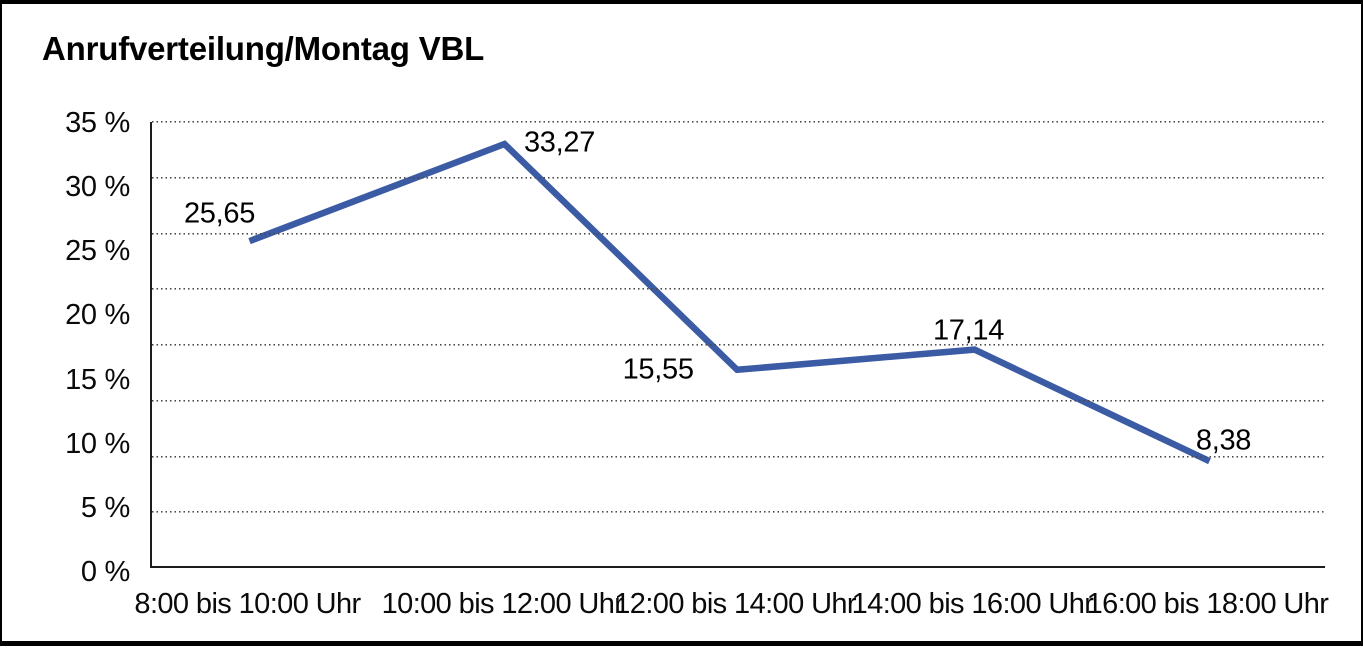  What do you see at coordinates (97, 122) in the screenshot?
I see `y-axis-label: 35 %` at bounding box center [97, 122].